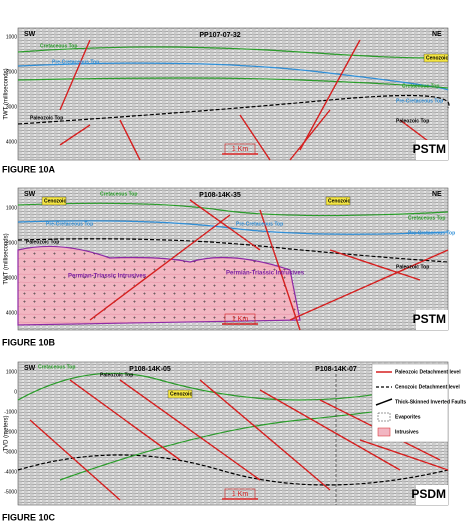  Describe the element at coordinates (15, 392) in the screenshot. I see `tick-label: 0` at that location.